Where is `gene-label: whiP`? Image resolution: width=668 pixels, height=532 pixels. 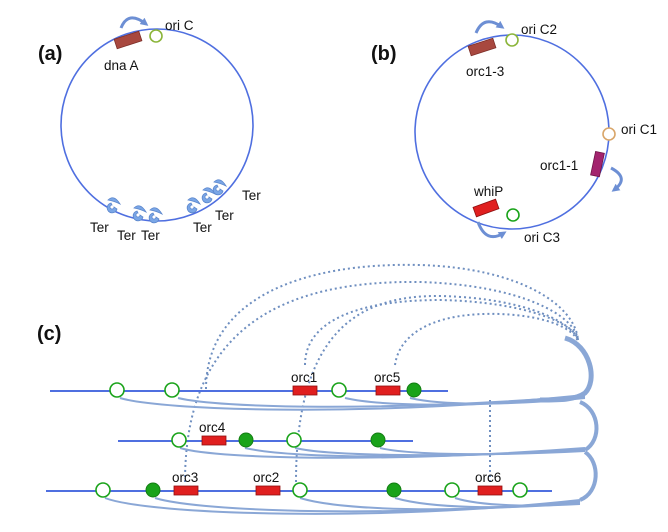 gene-label: whiP is located at coordinates (488, 191).